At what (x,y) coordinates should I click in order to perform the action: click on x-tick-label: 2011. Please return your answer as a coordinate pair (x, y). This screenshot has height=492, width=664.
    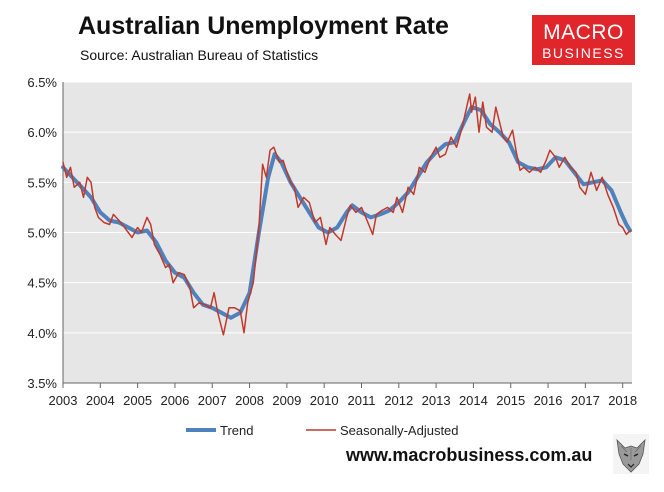
    Looking at the image, I should click on (362, 400).